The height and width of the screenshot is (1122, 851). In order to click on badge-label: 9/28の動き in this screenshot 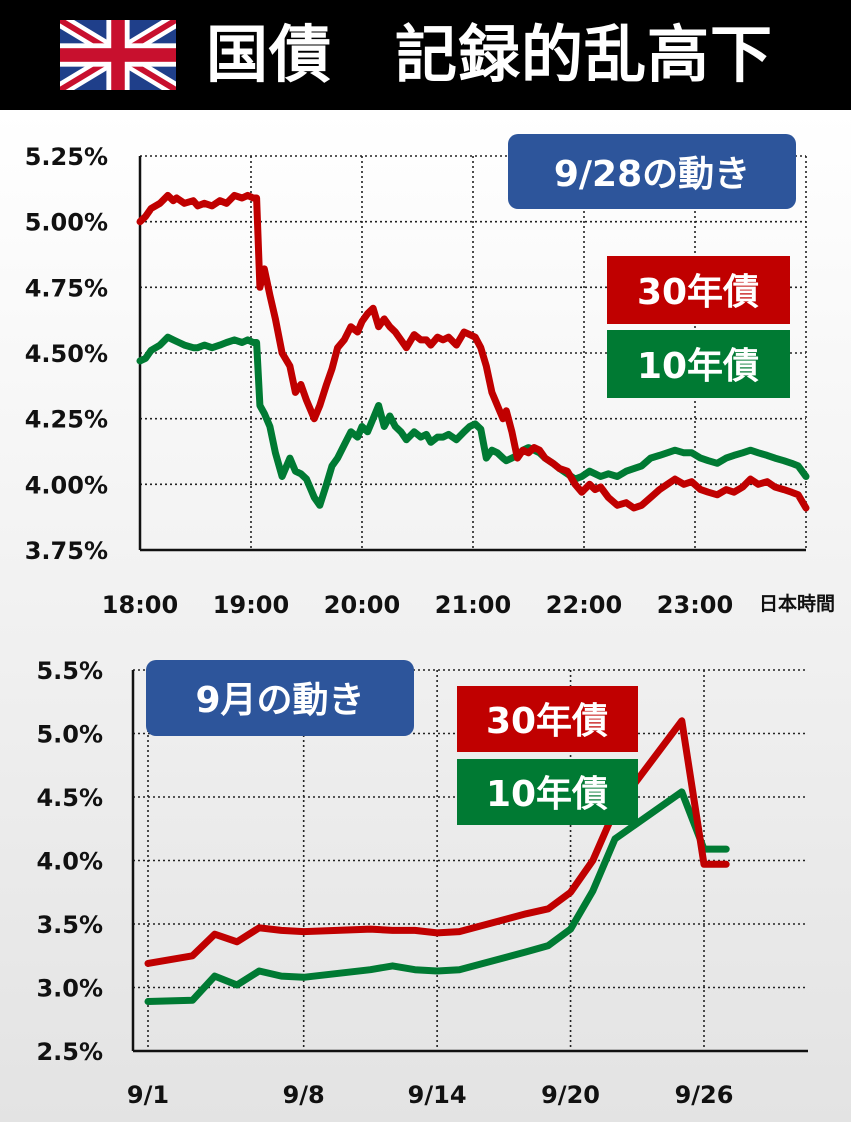, I will do `click(652, 174)`.